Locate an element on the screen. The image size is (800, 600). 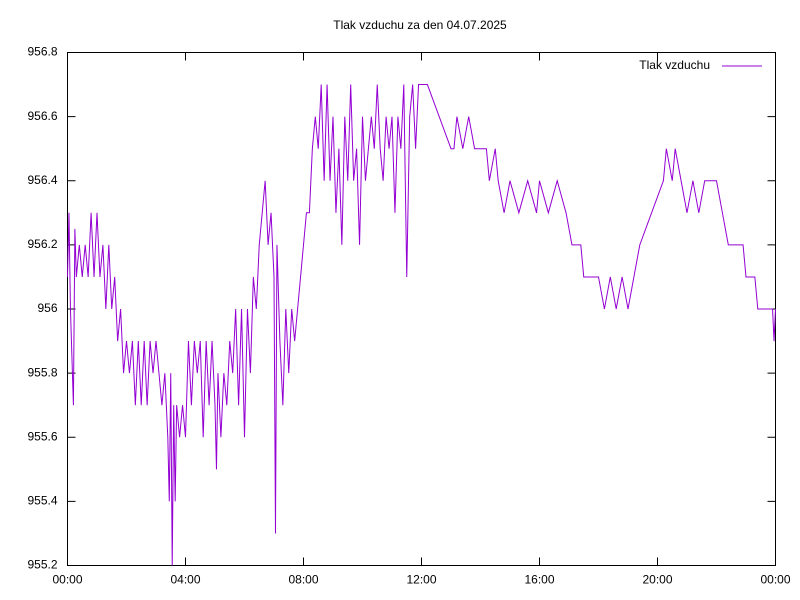
x-tick-label: 04:00 is located at coordinates (185, 580).